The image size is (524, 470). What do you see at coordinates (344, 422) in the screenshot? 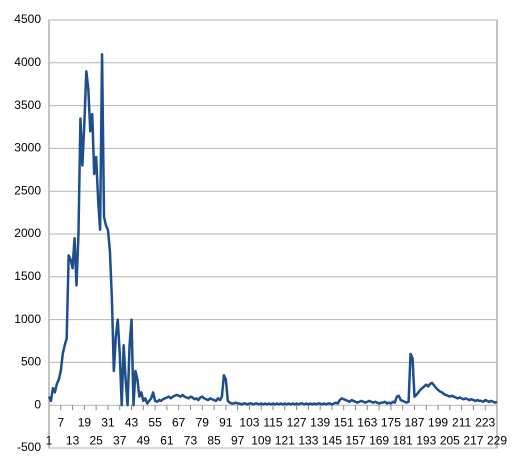
I see `x-tick-label: 151` at bounding box center [344, 422].